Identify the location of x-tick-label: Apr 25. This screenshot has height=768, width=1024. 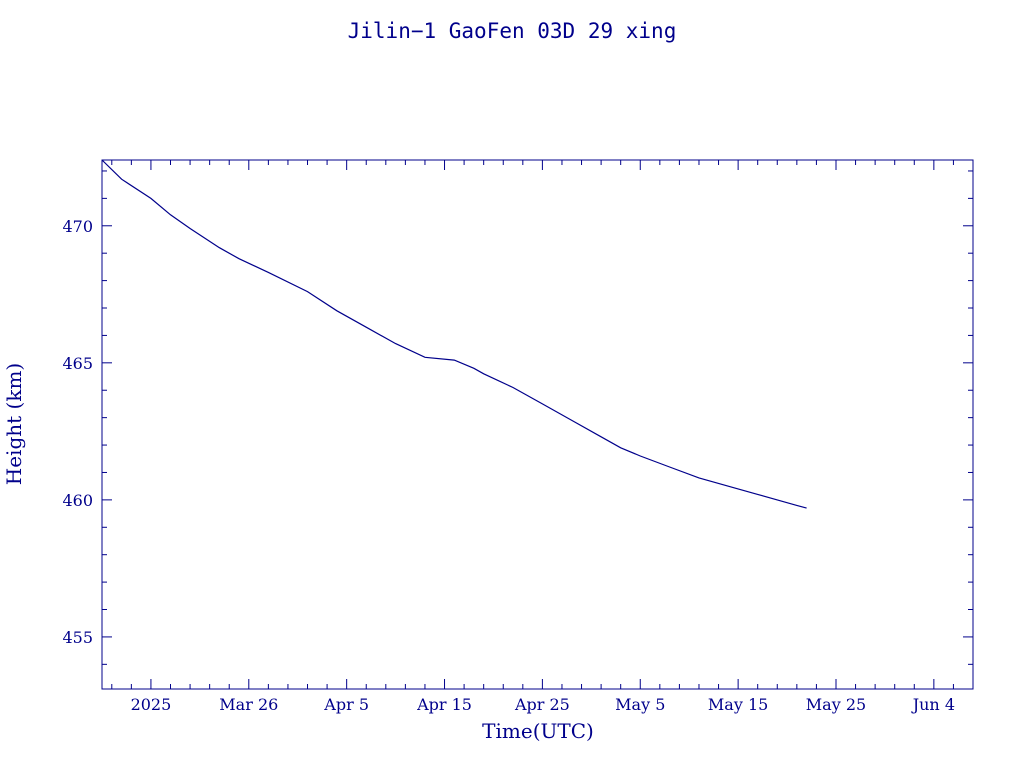
(542, 704).